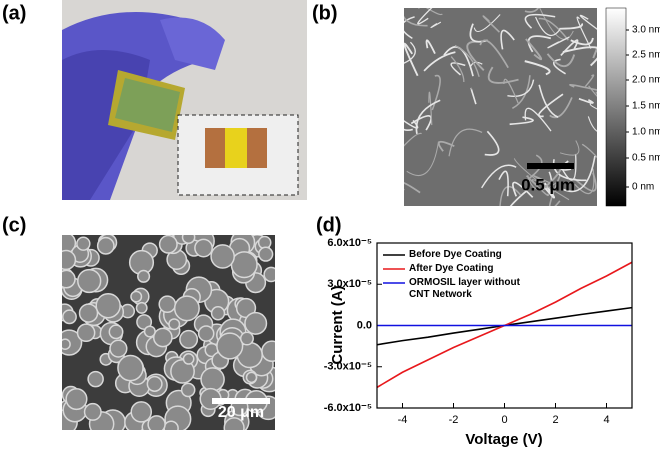 This screenshot has width=660, height=450. What do you see at coordinates (504, 420) in the screenshot?
I see `x-tick-label: 0` at bounding box center [504, 420].